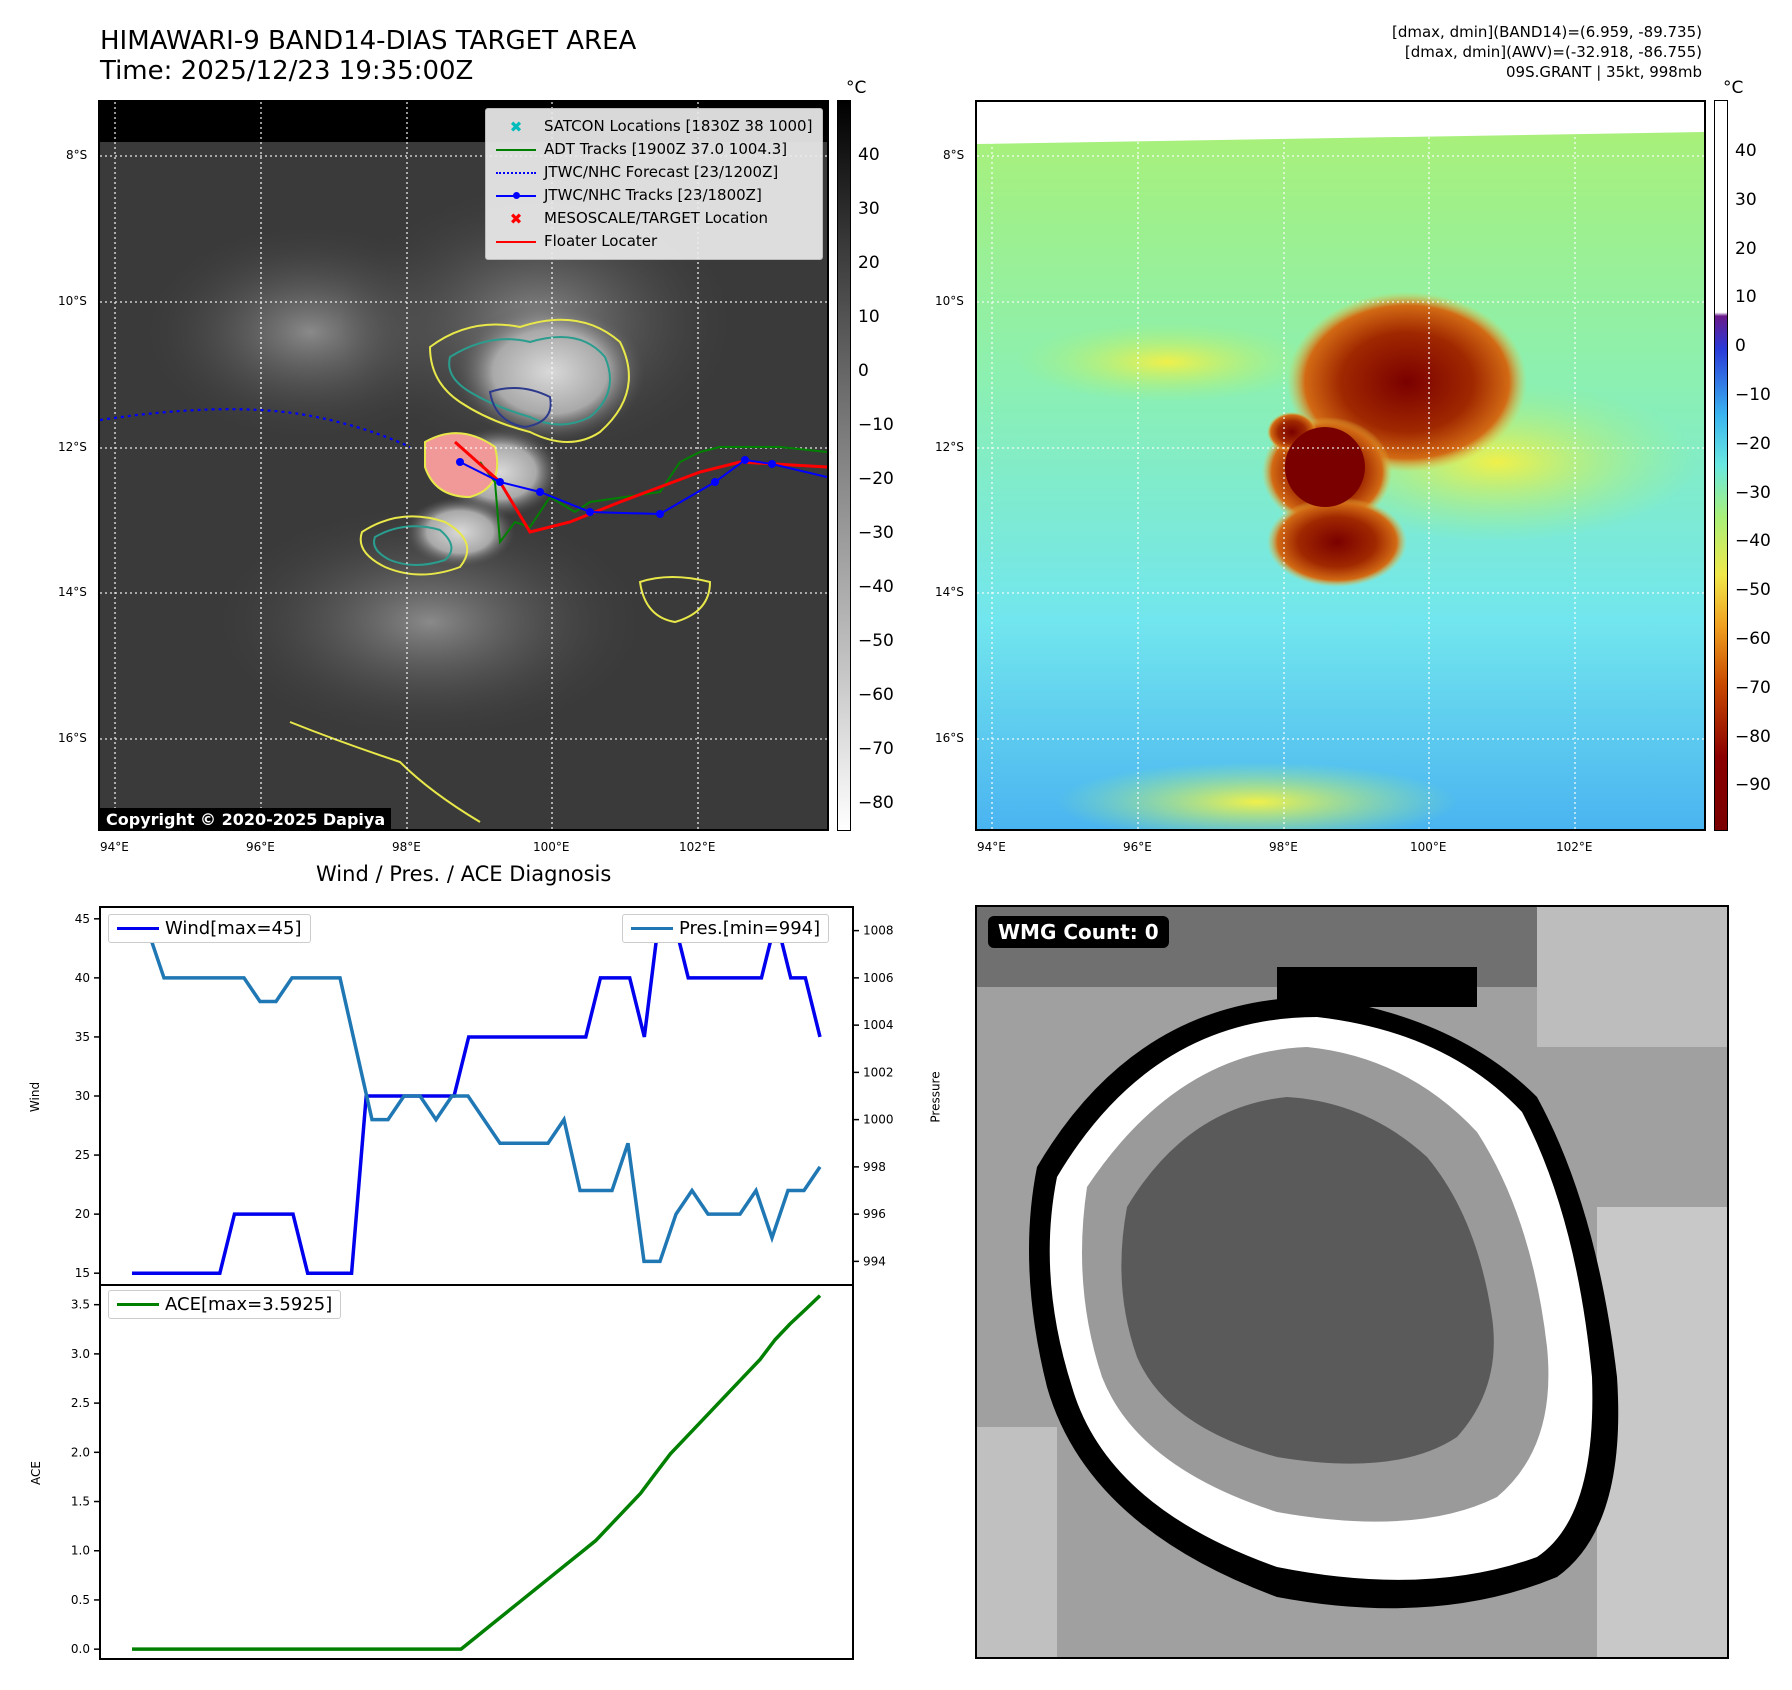 Image resolution: width=1792 pixels, height=1690 pixels. Describe the element at coordinates (1753, 541) in the screenshot. I see `awv-colorbar-tick: −40` at that location.